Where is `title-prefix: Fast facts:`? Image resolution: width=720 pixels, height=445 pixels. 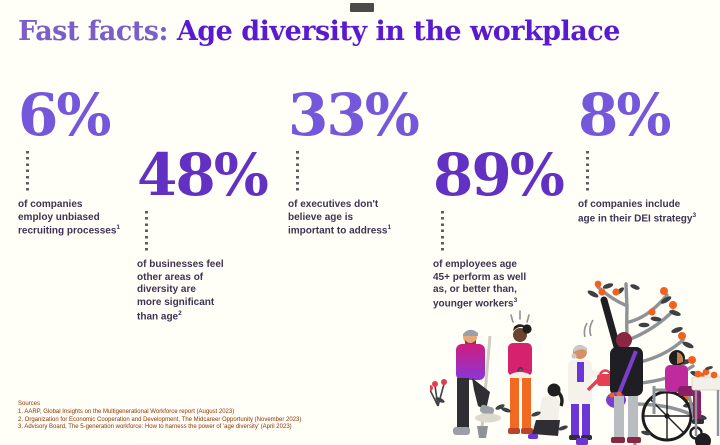
title-prefix: Fast facts: is located at coordinates (93, 31).